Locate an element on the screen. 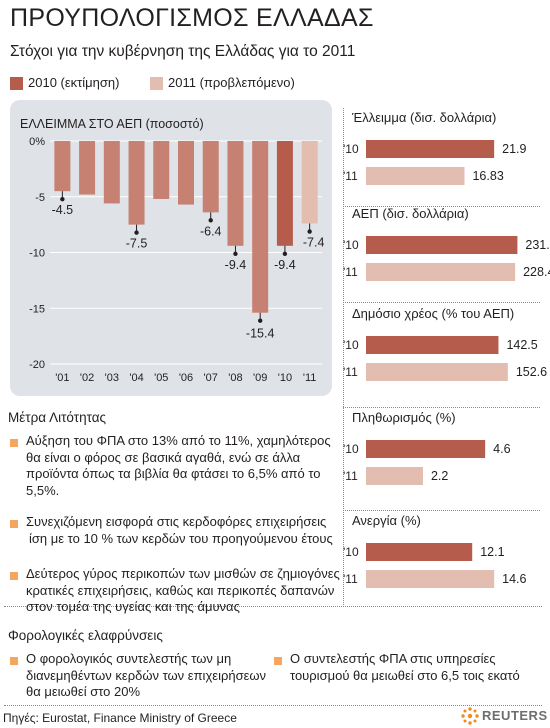 This screenshot has width=550, height=728. austerity-heading: Μέτρα Λιτότητας is located at coordinates (57, 417).